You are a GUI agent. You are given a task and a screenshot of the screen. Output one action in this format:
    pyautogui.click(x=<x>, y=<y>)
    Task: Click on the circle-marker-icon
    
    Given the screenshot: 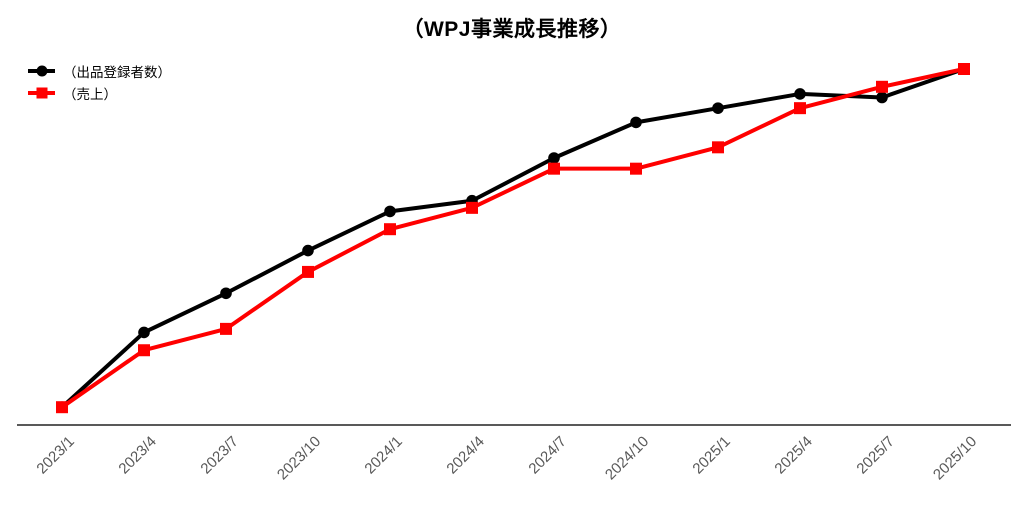 What is the action you would take?
    pyautogui.click(x=41, y=70)
    